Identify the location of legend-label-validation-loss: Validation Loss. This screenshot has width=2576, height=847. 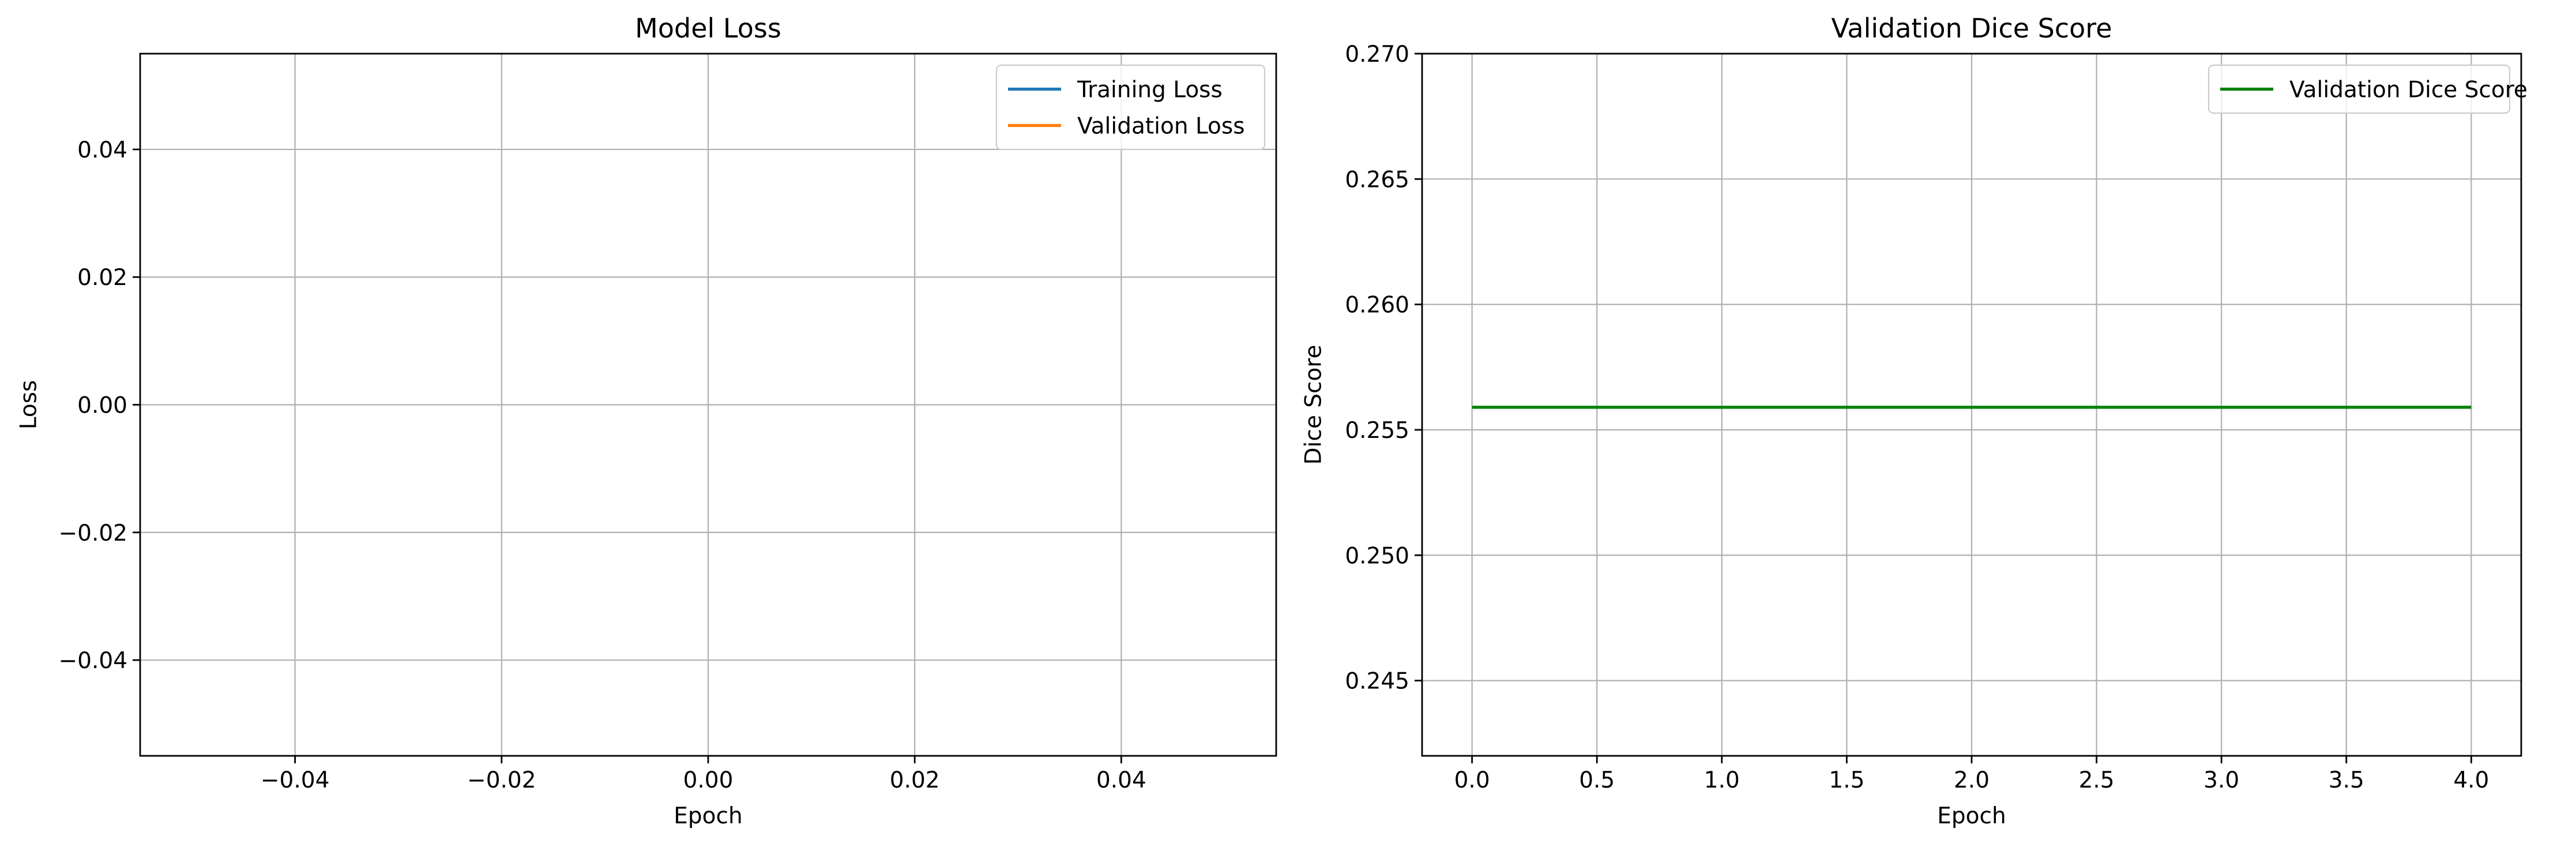
(1161, 127).